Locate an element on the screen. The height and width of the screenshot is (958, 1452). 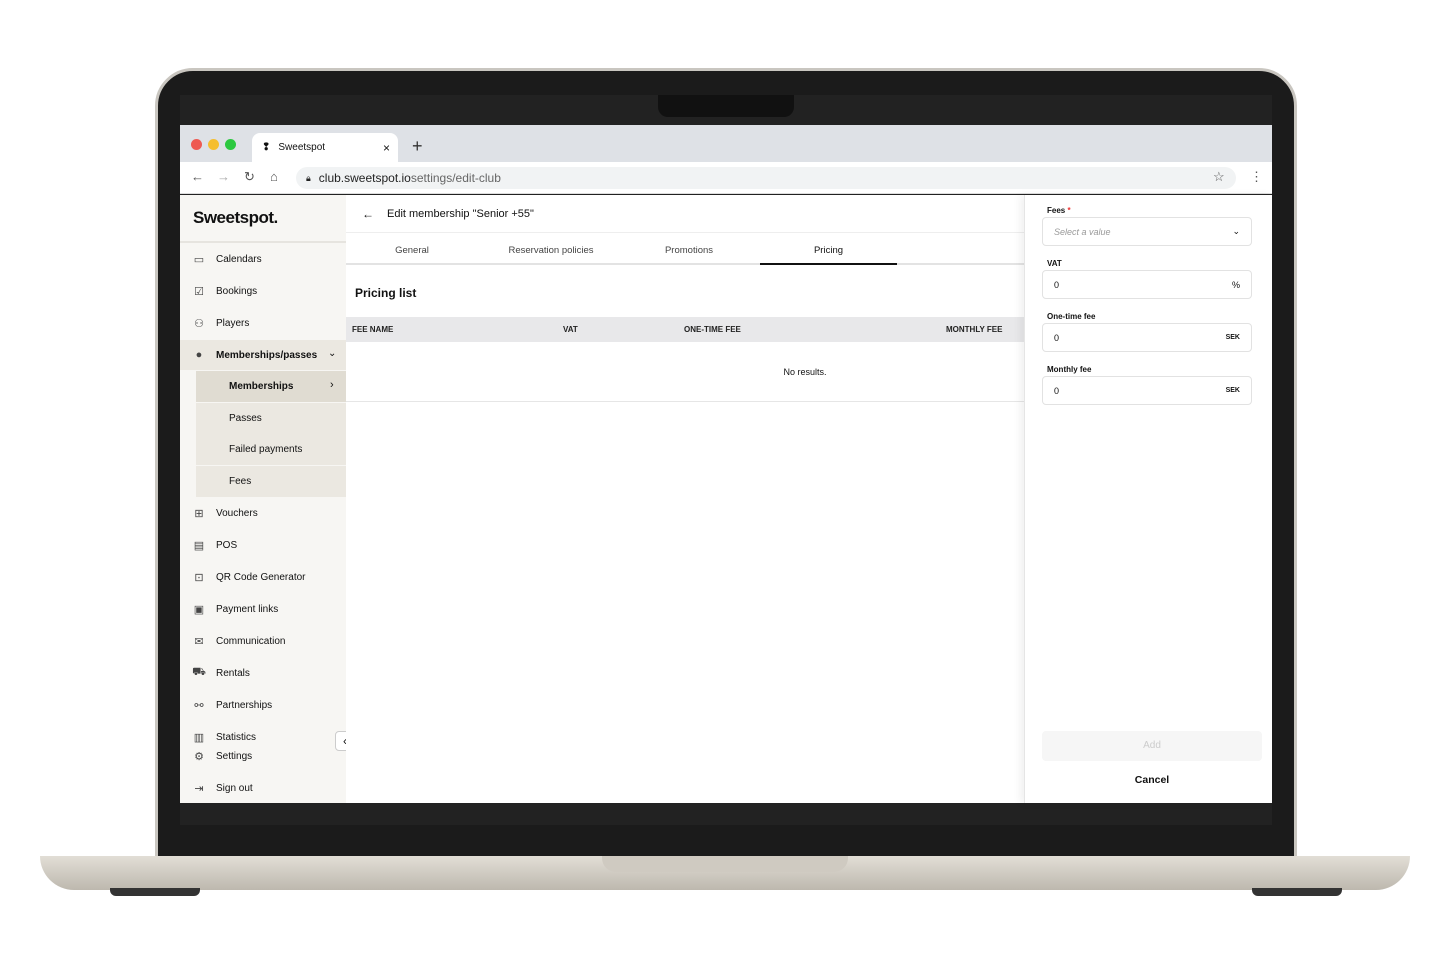
fees-label: Fees * is located at coordinates (1059, 210).